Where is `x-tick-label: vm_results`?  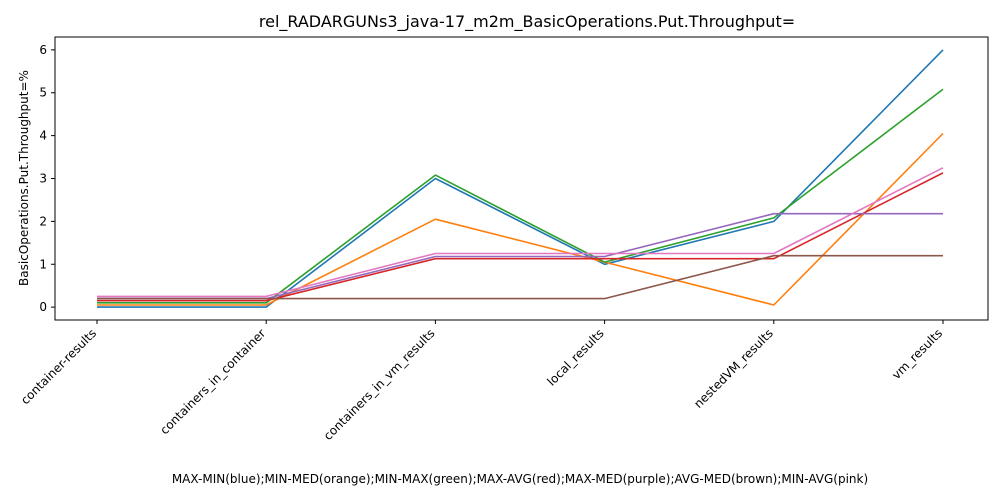 x-tick-label: vm_results is located at coordinates (917, 354).